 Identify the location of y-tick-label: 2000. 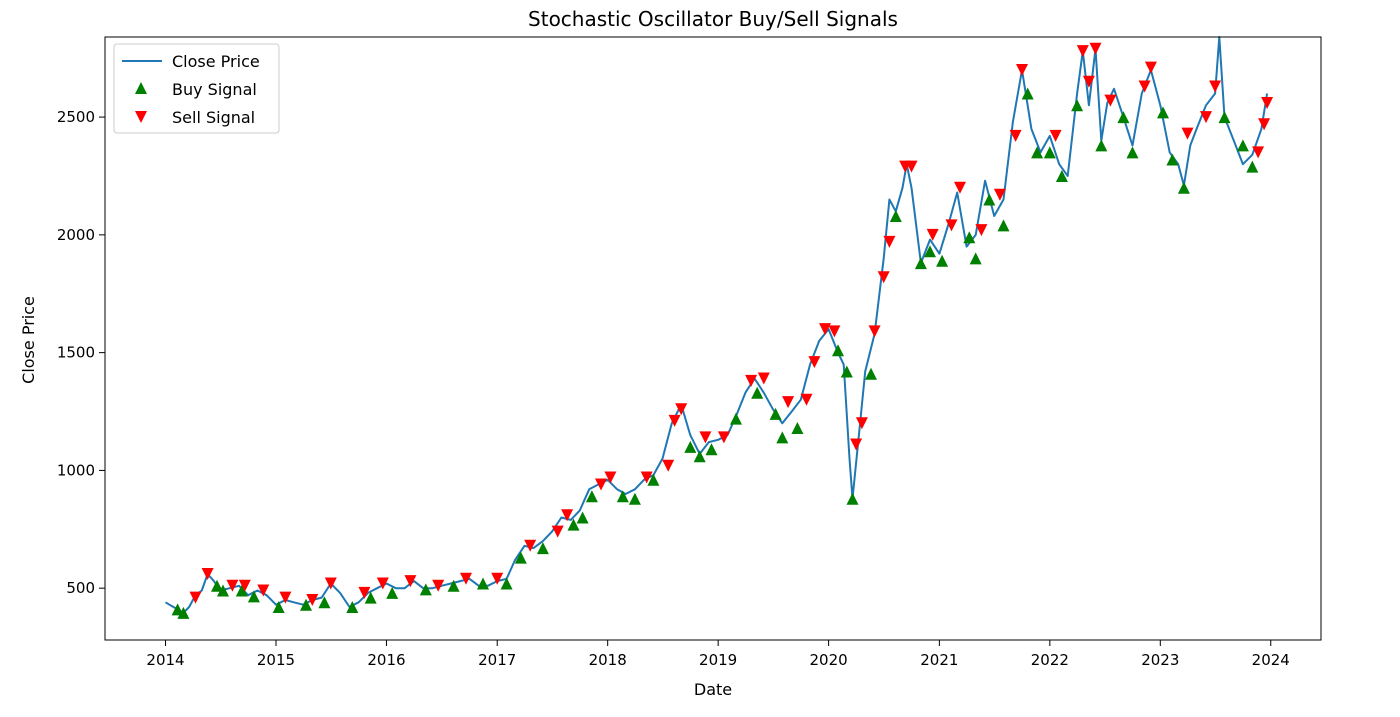
(76, 235).